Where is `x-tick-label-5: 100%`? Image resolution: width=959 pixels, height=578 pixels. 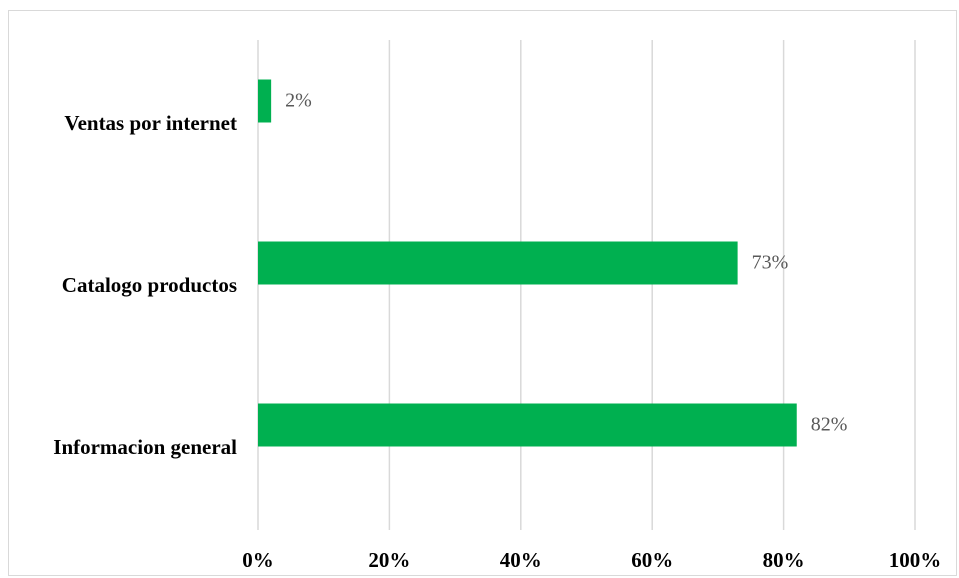
x-tick-label-5: 100% is located at coordinates (915, 560).